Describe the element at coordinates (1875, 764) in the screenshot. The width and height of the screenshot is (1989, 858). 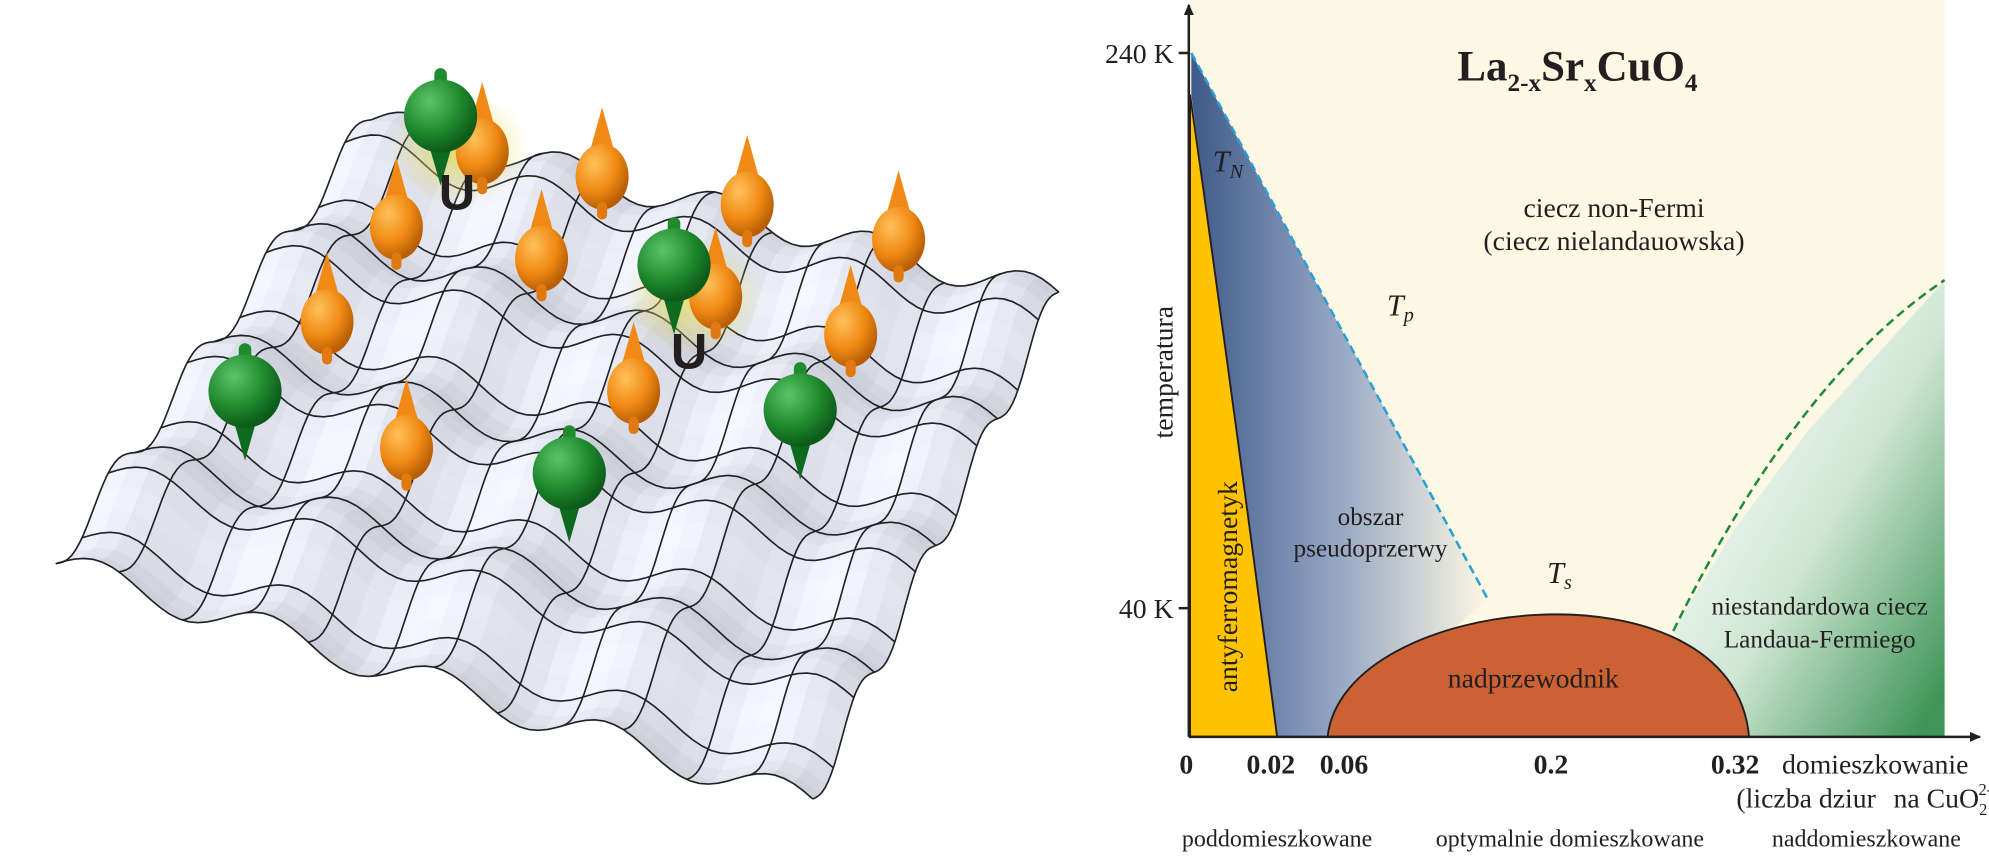
I see `x-axis-label: domieszkowanie` at that location.